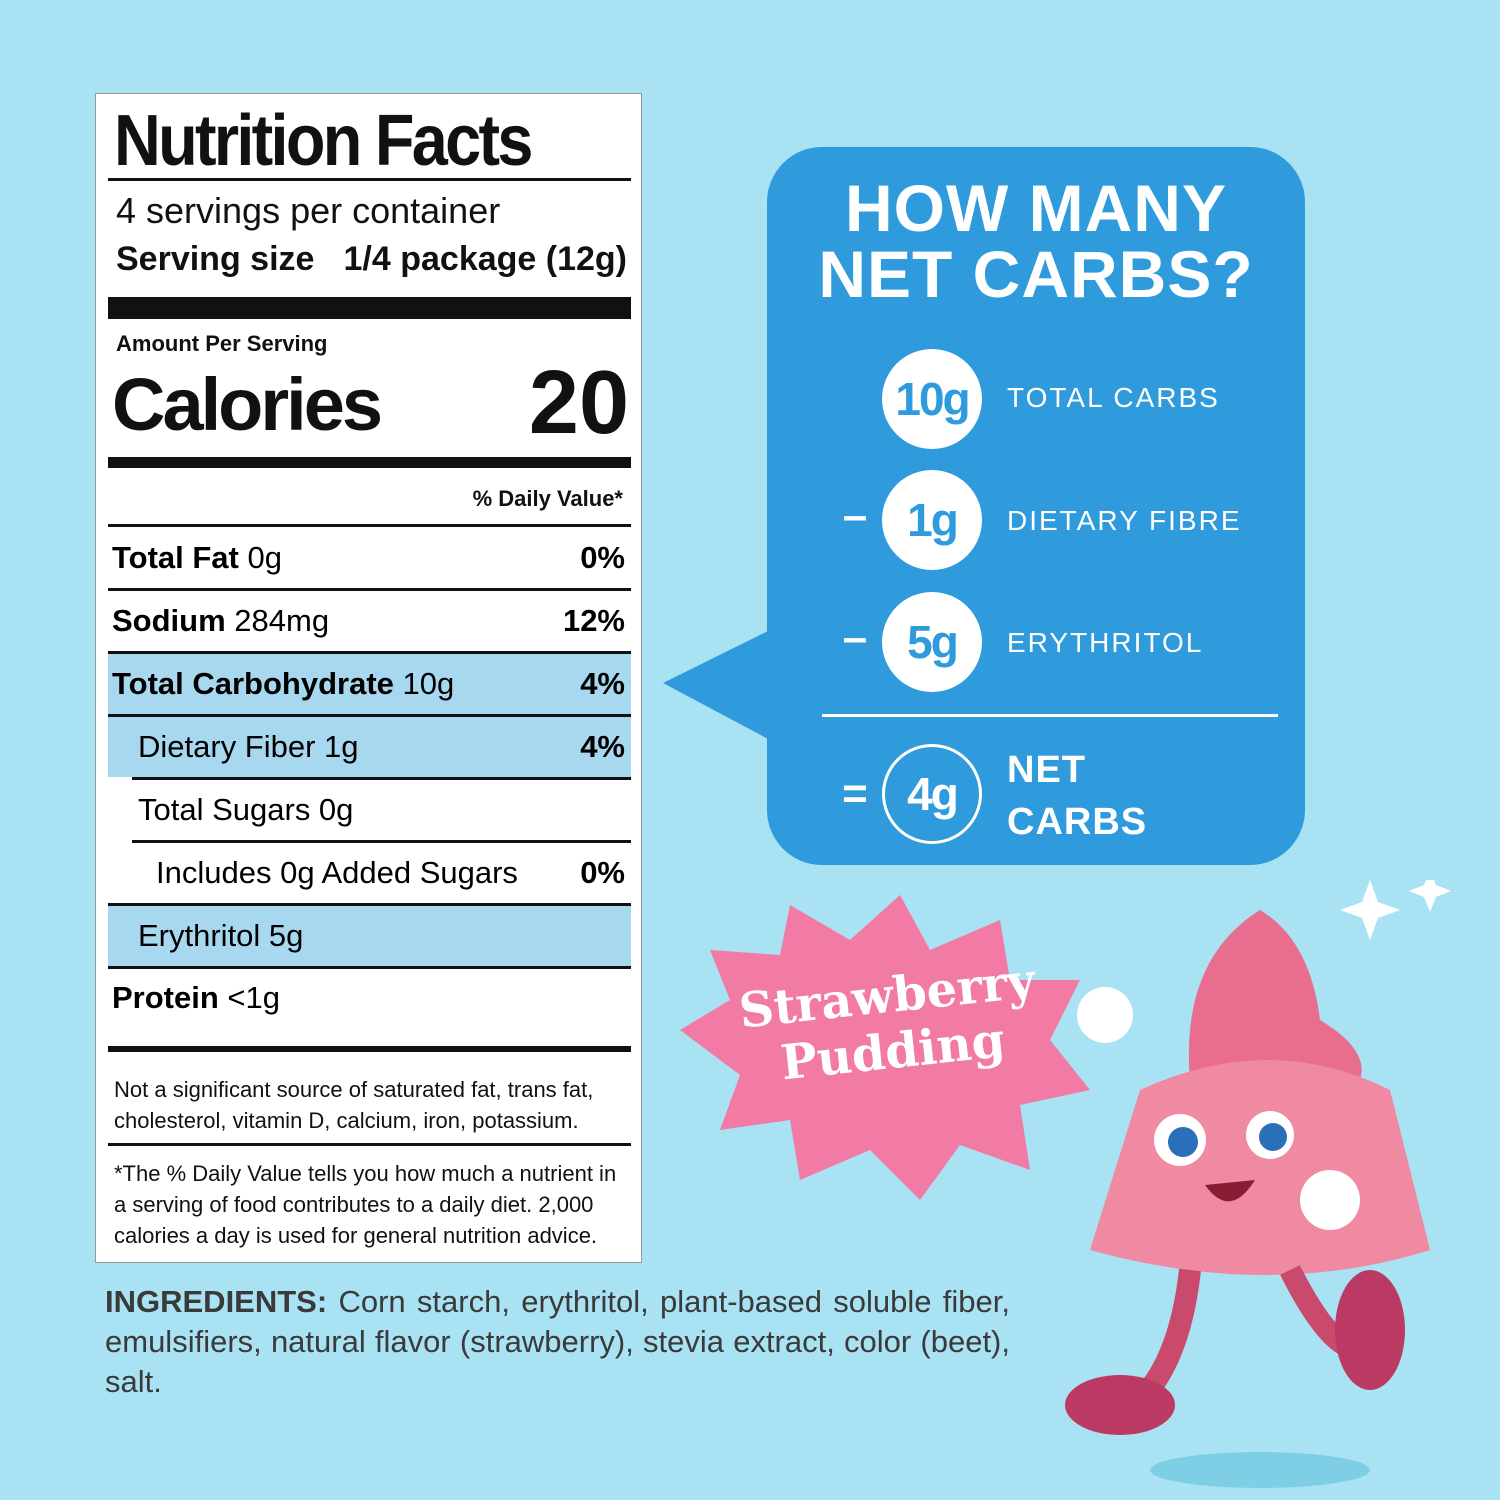 This screenshot has width=1500, height=1500. What do you see at coordinates (547, 498) in the screenshot?
I see `dv-header: % Daily Value*` at bounding box center [547, 498].